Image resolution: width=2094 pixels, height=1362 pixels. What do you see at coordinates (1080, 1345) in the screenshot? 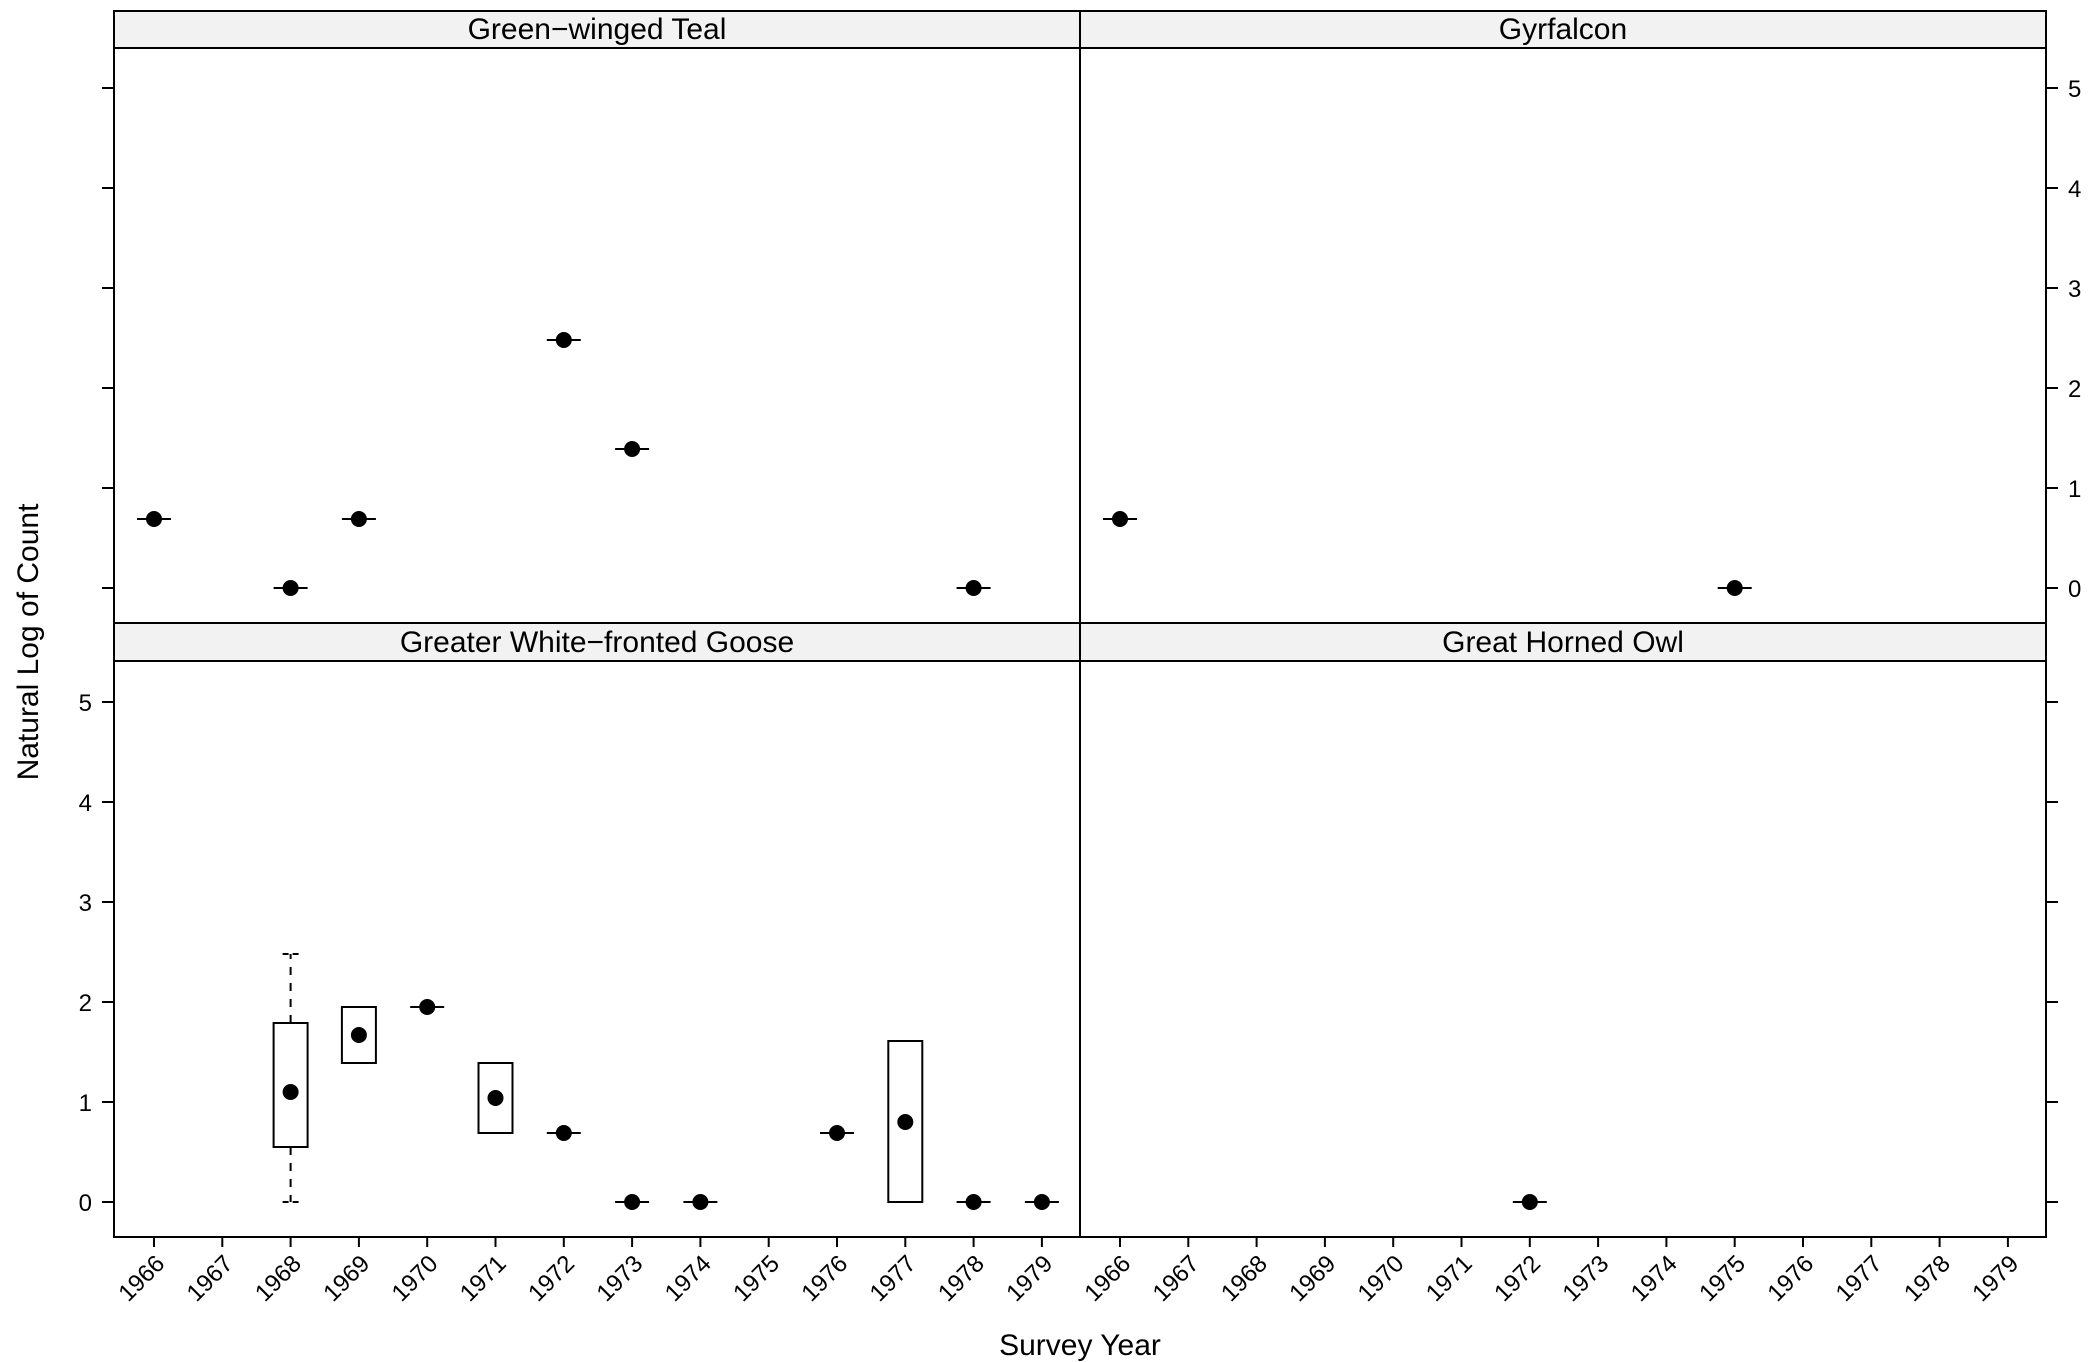
I see `x-axis-title: Survey Year` at bounding box center [1080, 1345].